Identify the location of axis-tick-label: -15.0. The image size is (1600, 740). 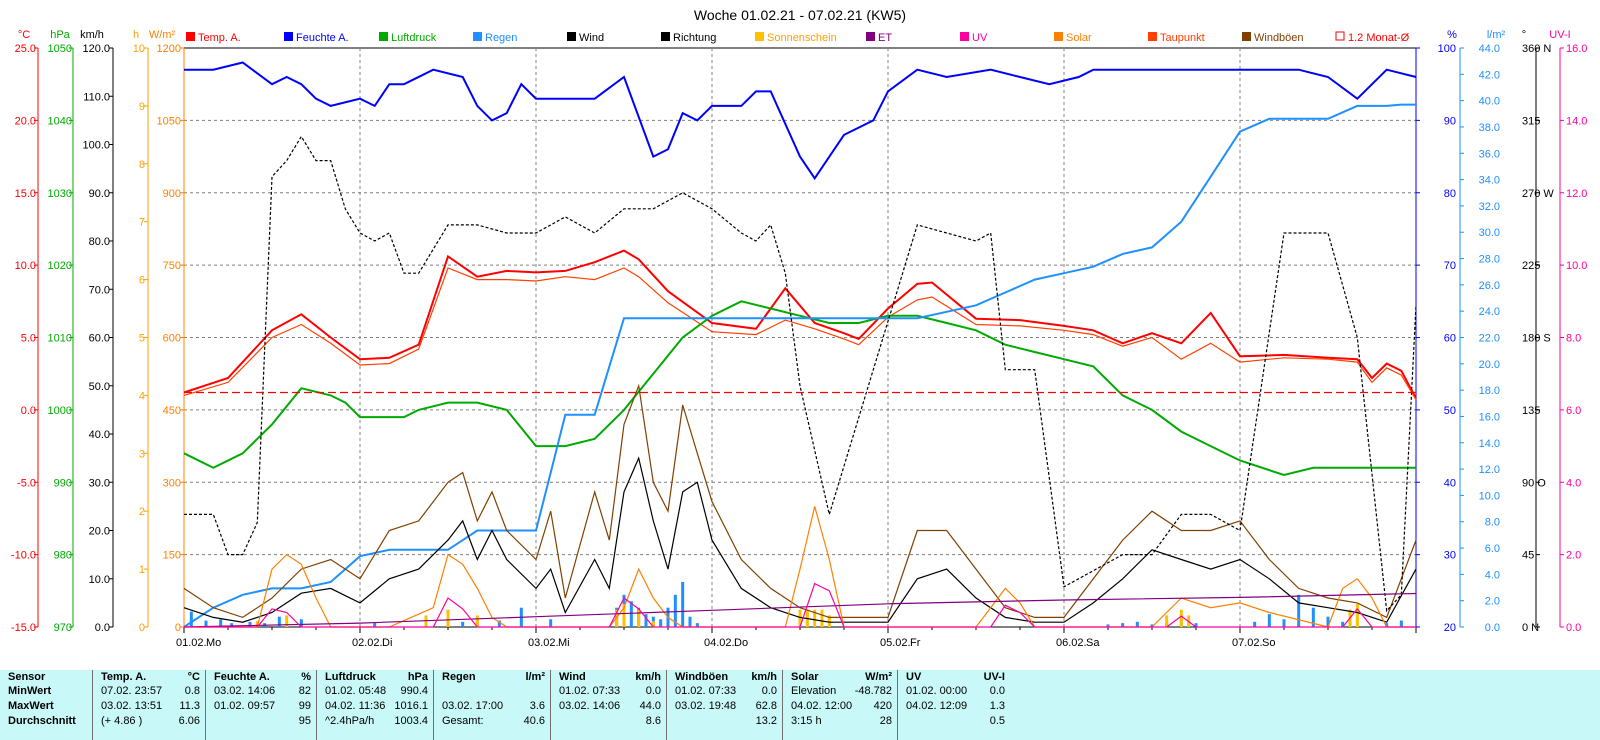
(23, 628).